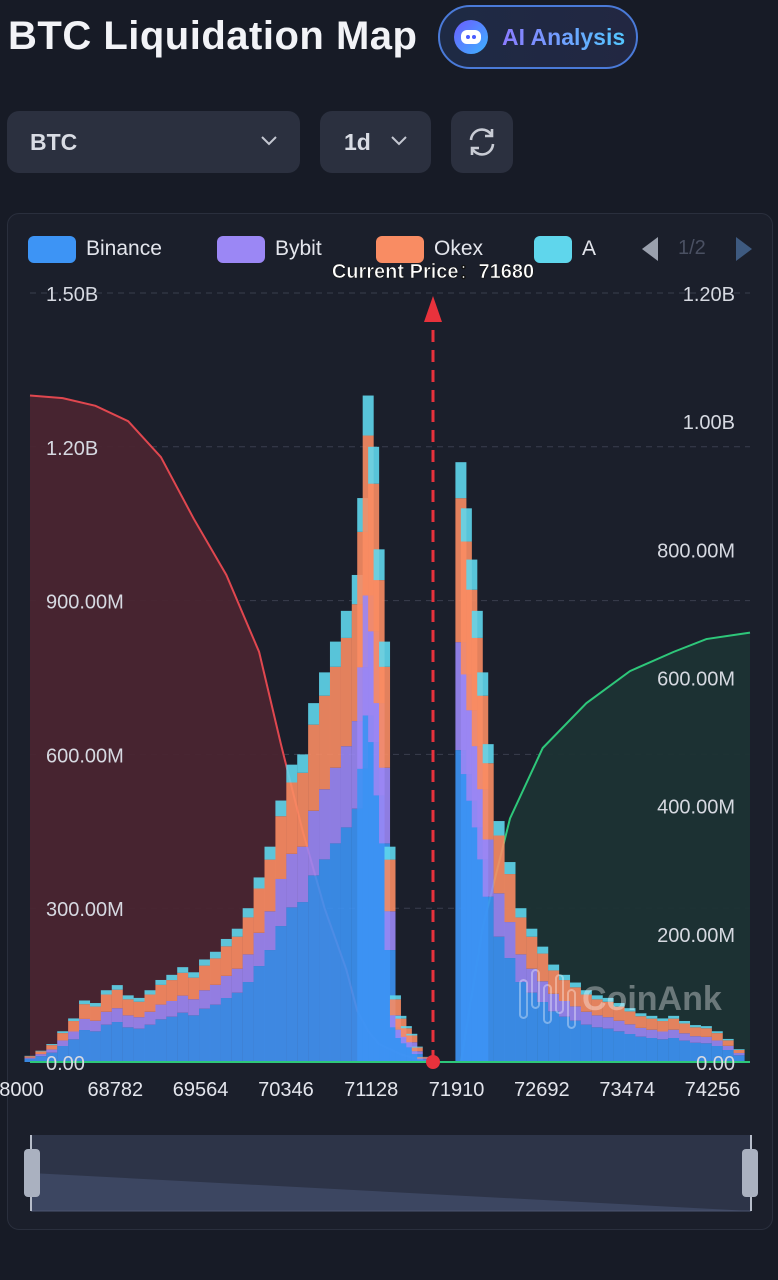 The height and width of the screenshot is (1280, 778). I want to click on zoom-slider, so click(390, 1173).